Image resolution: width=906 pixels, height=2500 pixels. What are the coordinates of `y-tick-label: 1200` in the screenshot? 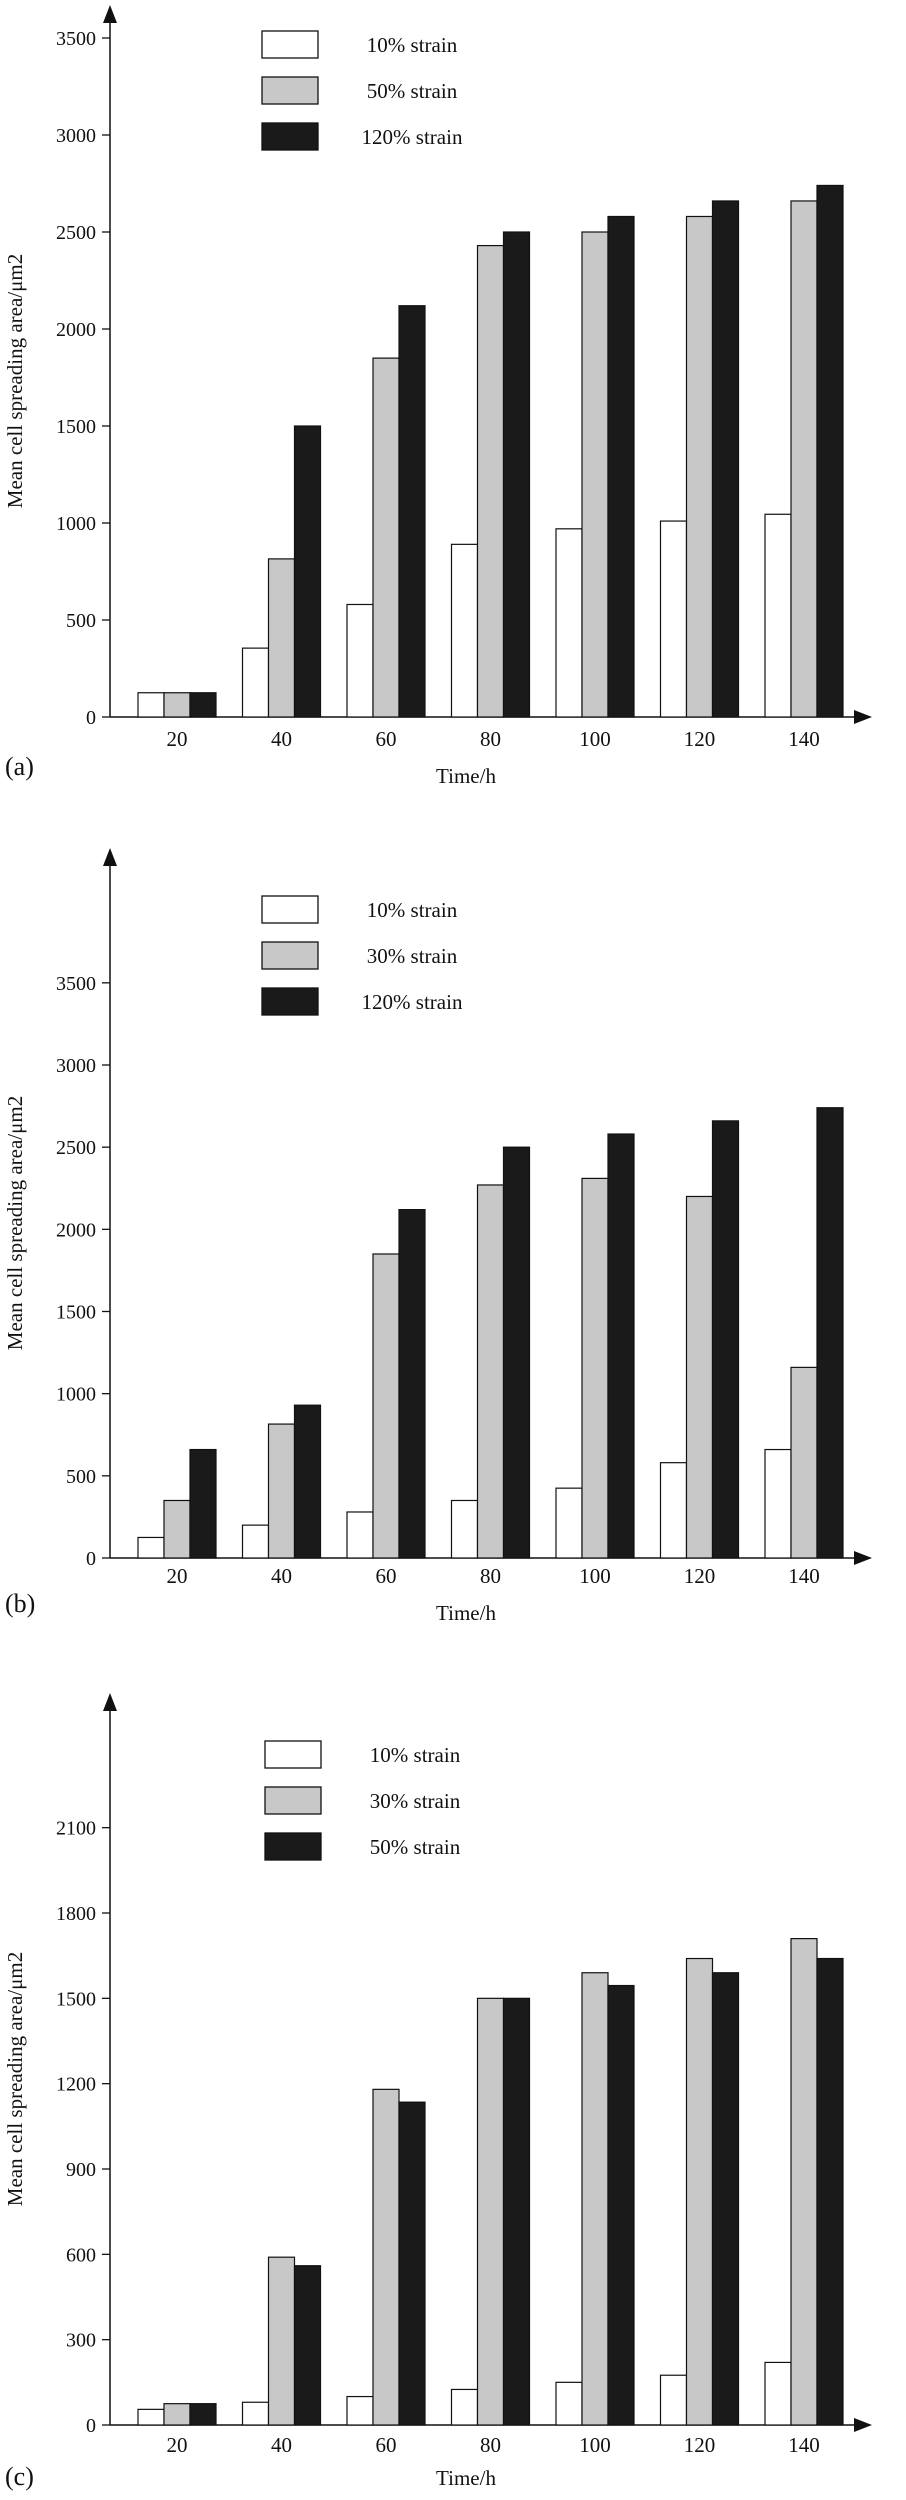 It's located at (76, 2085).